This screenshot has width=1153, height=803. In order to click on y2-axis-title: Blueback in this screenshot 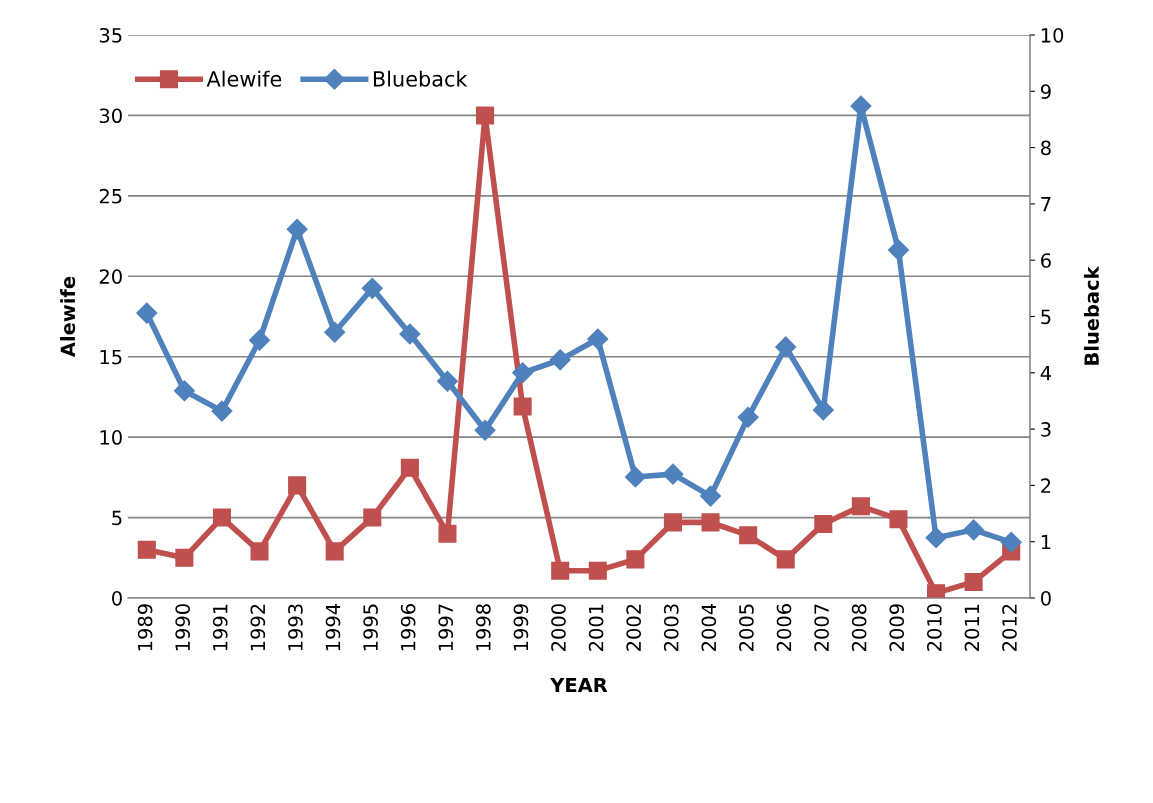, I will do `click(1091, 315)`.